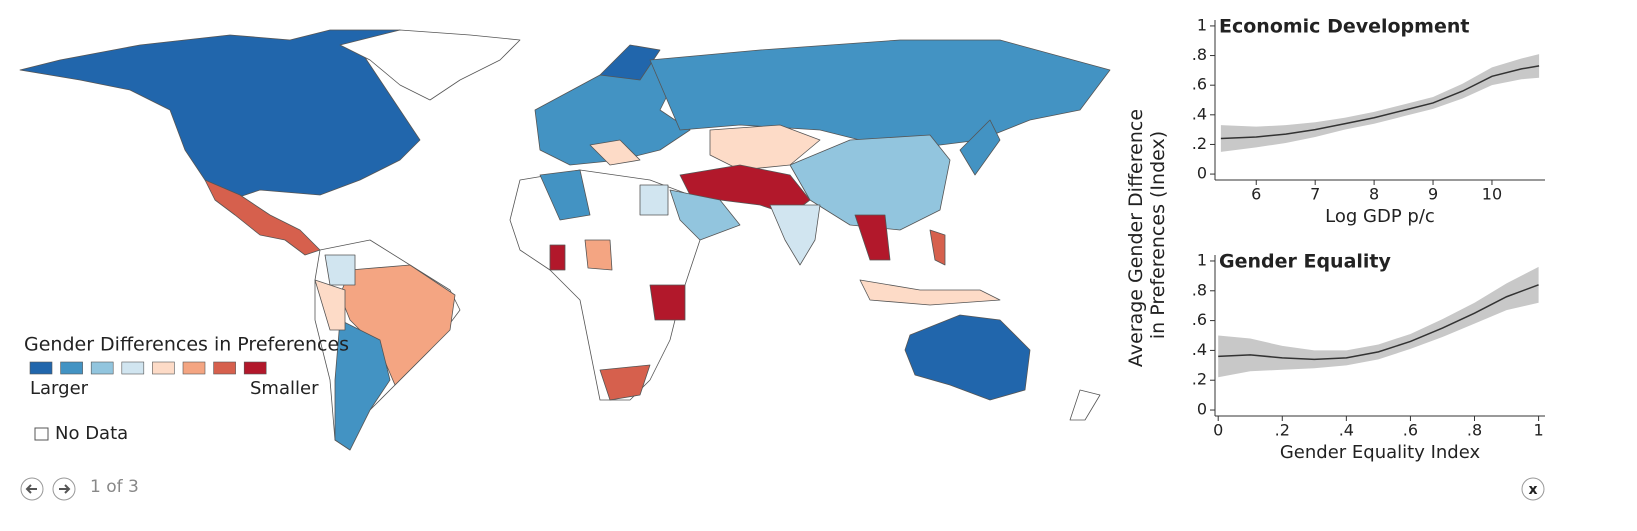 The width and height of the screenshot is (1637, 531). What do you see at coordinates (615, 152) in the screenshot?
I see `southern-europe` at bounding box center [615, 152].